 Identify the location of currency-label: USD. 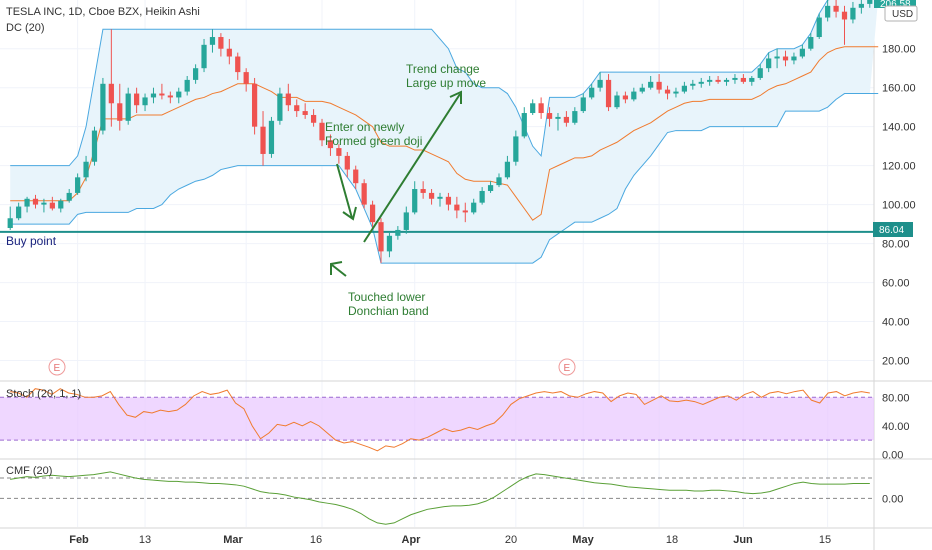
(902, 14).